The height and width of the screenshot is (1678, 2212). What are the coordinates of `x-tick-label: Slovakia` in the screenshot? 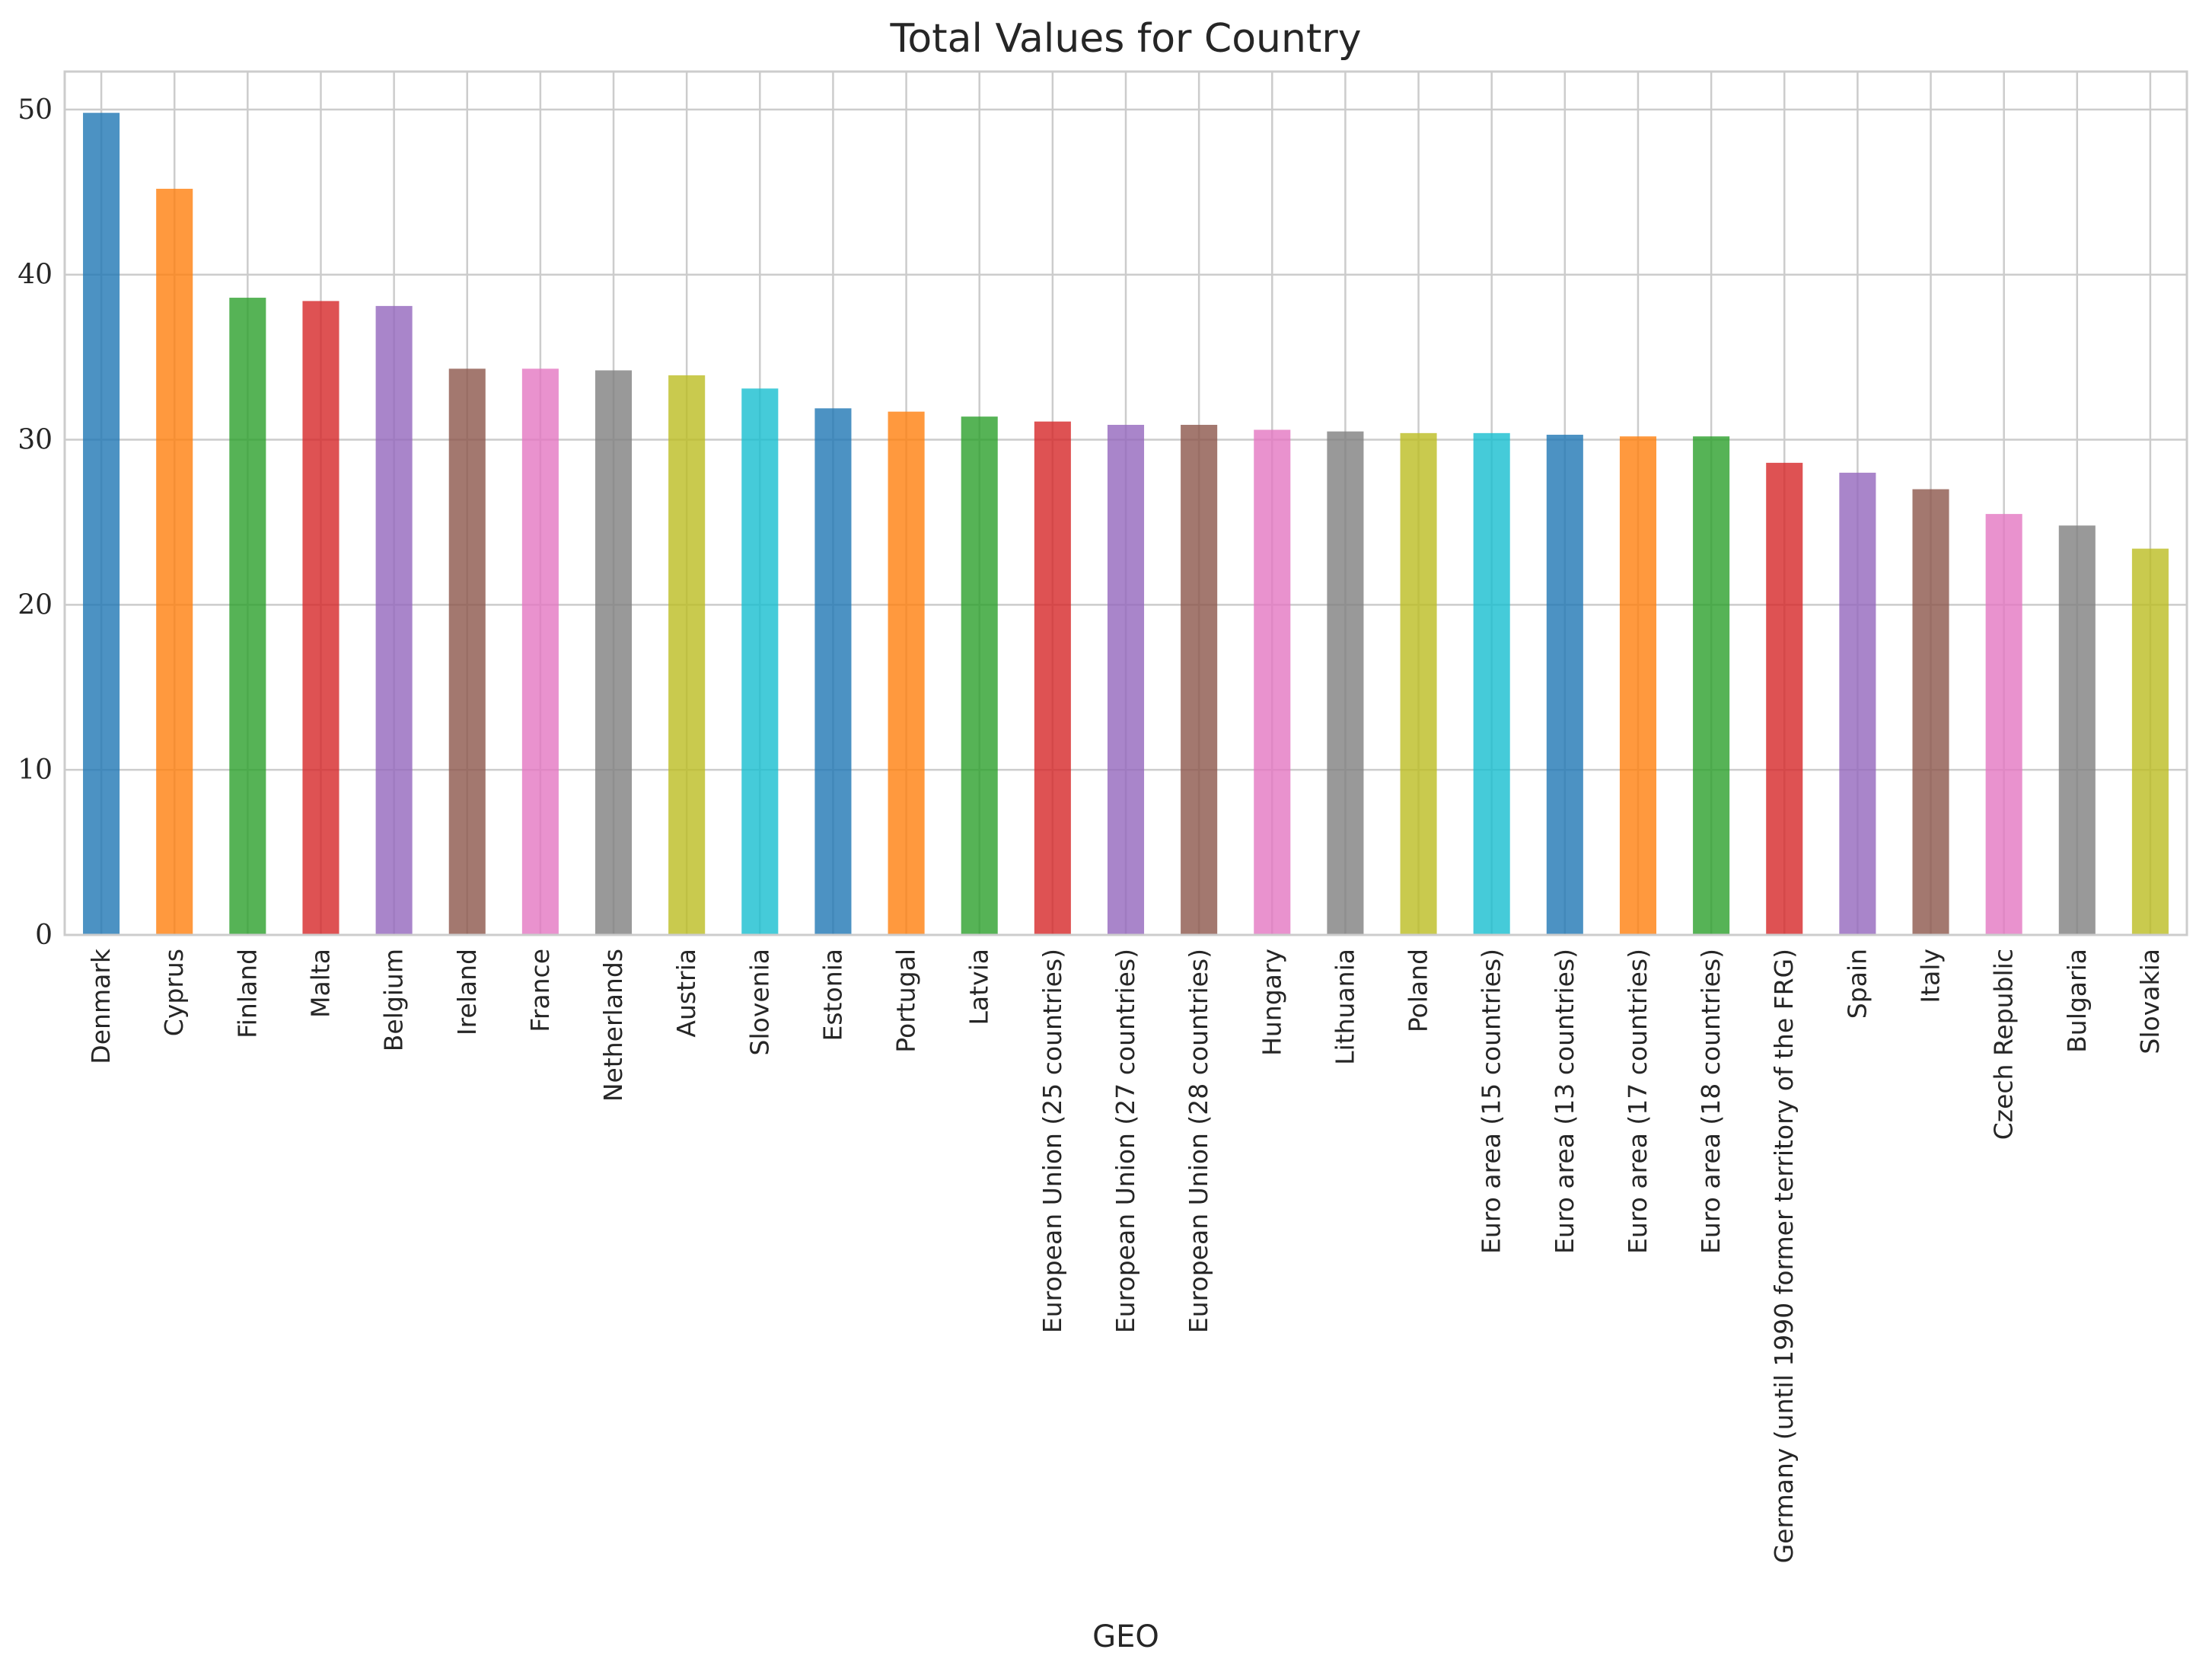 It's located at (2150, 1002).